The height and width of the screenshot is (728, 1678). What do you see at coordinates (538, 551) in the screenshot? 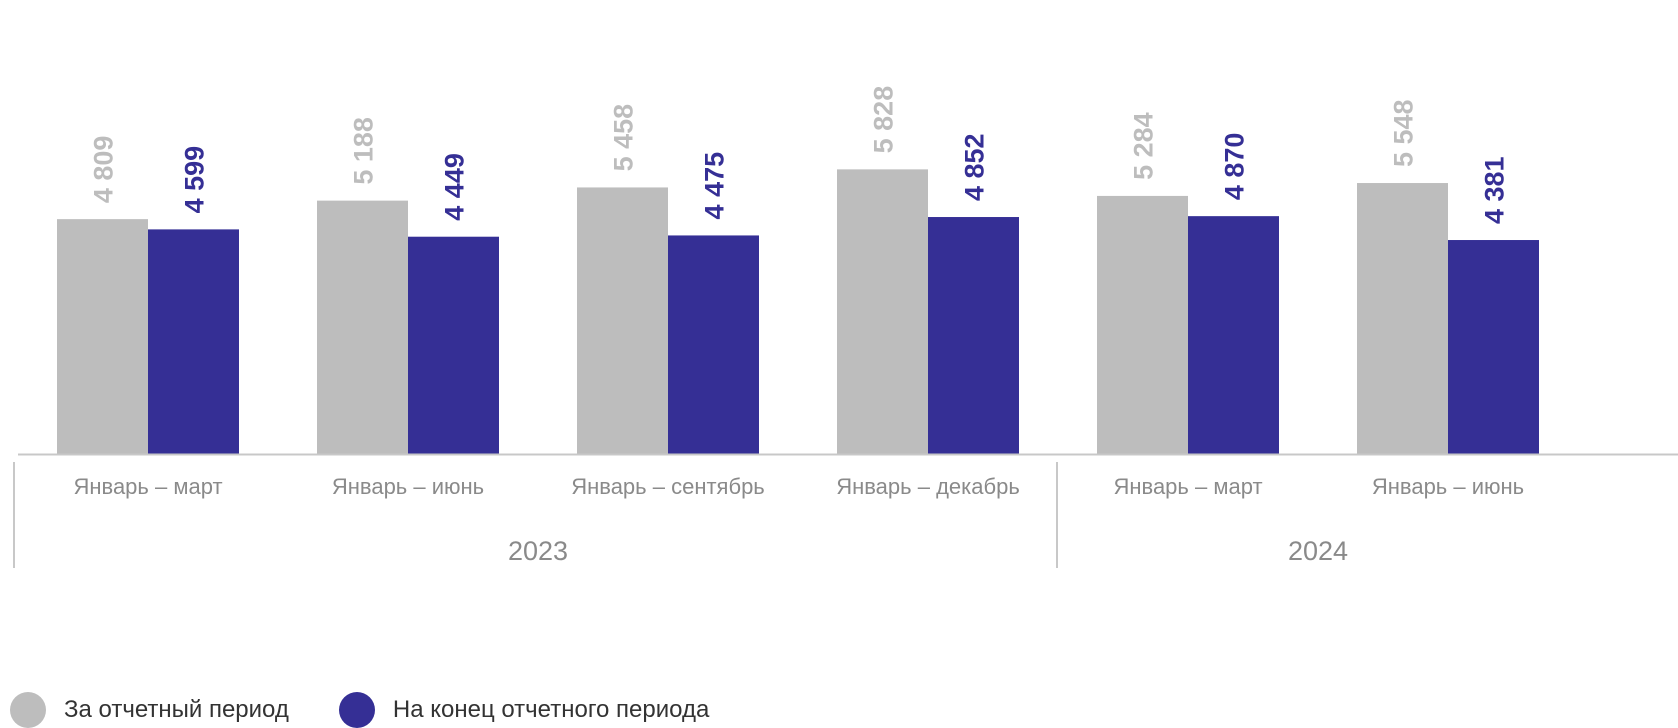
I see `group-label-2023: 2023` at bounding box center [538, 551].